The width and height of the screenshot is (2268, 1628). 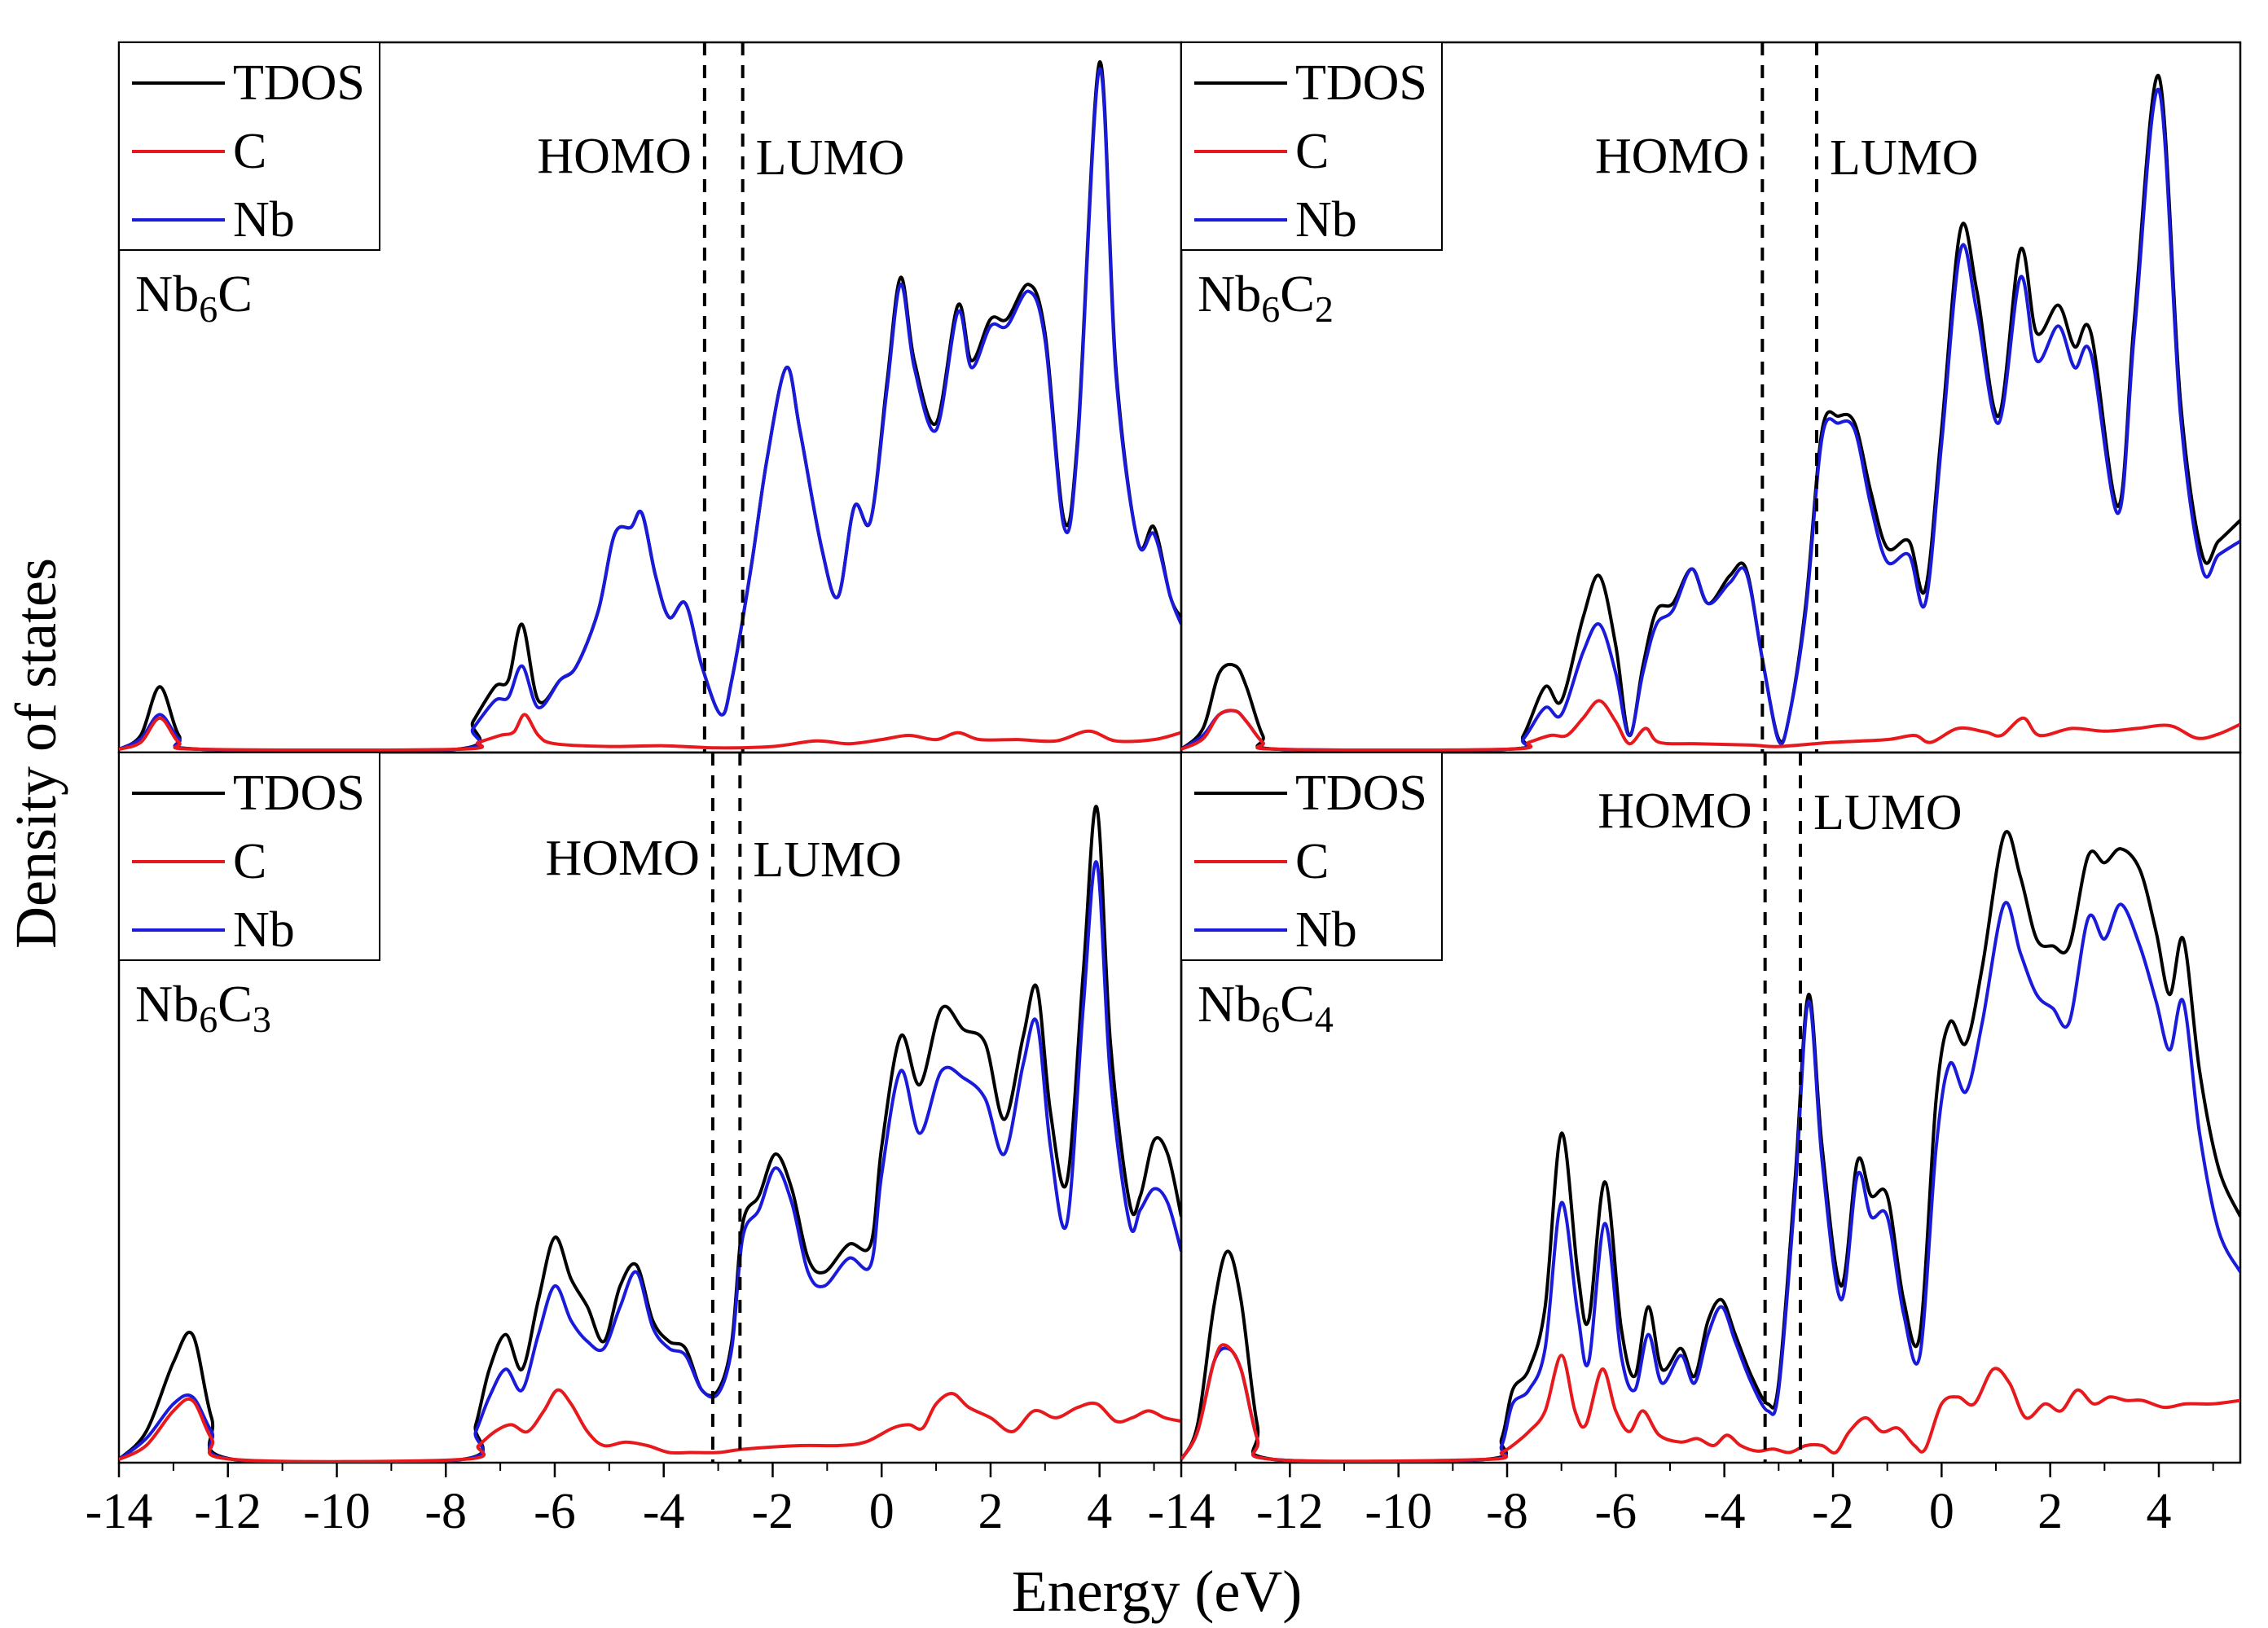 What do you see at coordinates (1324, 1019) in the screenshot?
I see `panel-label-subscript: 4` at bounding box center [1324, 1019].